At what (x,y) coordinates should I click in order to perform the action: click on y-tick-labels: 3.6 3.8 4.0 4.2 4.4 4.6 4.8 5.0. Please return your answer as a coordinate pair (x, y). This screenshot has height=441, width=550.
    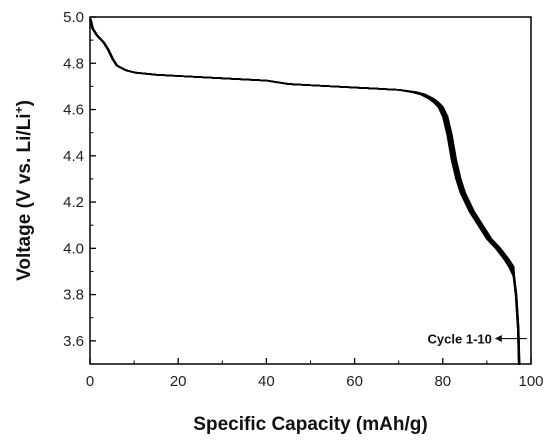
    Looking at the image, I should click on (73, 179).